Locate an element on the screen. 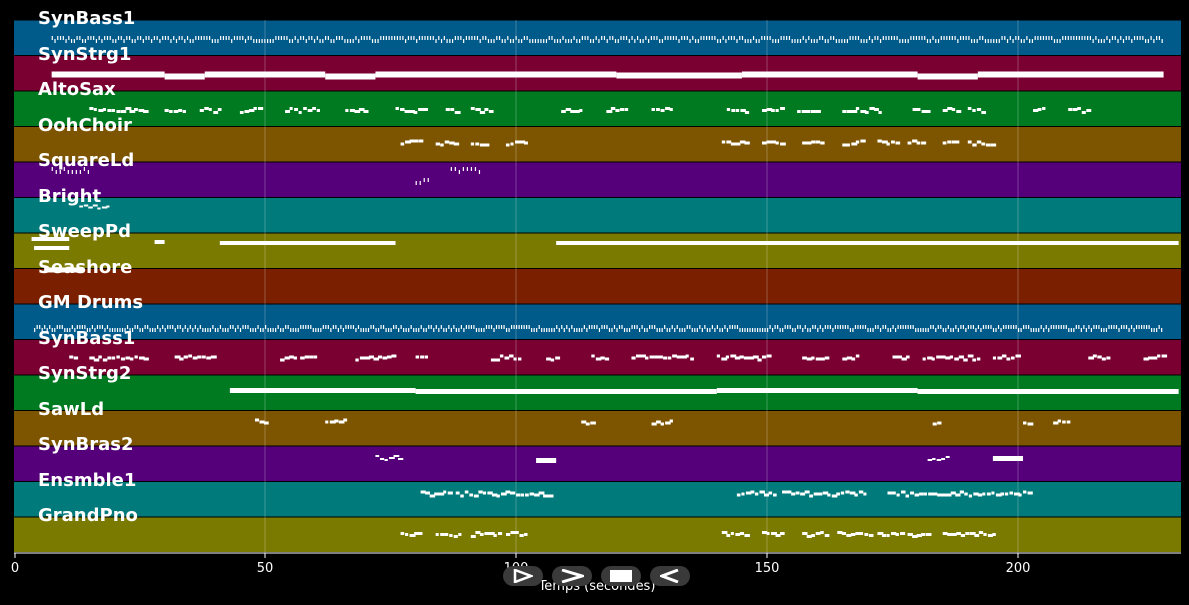  rewind-button is located at coordinates (670, 576).